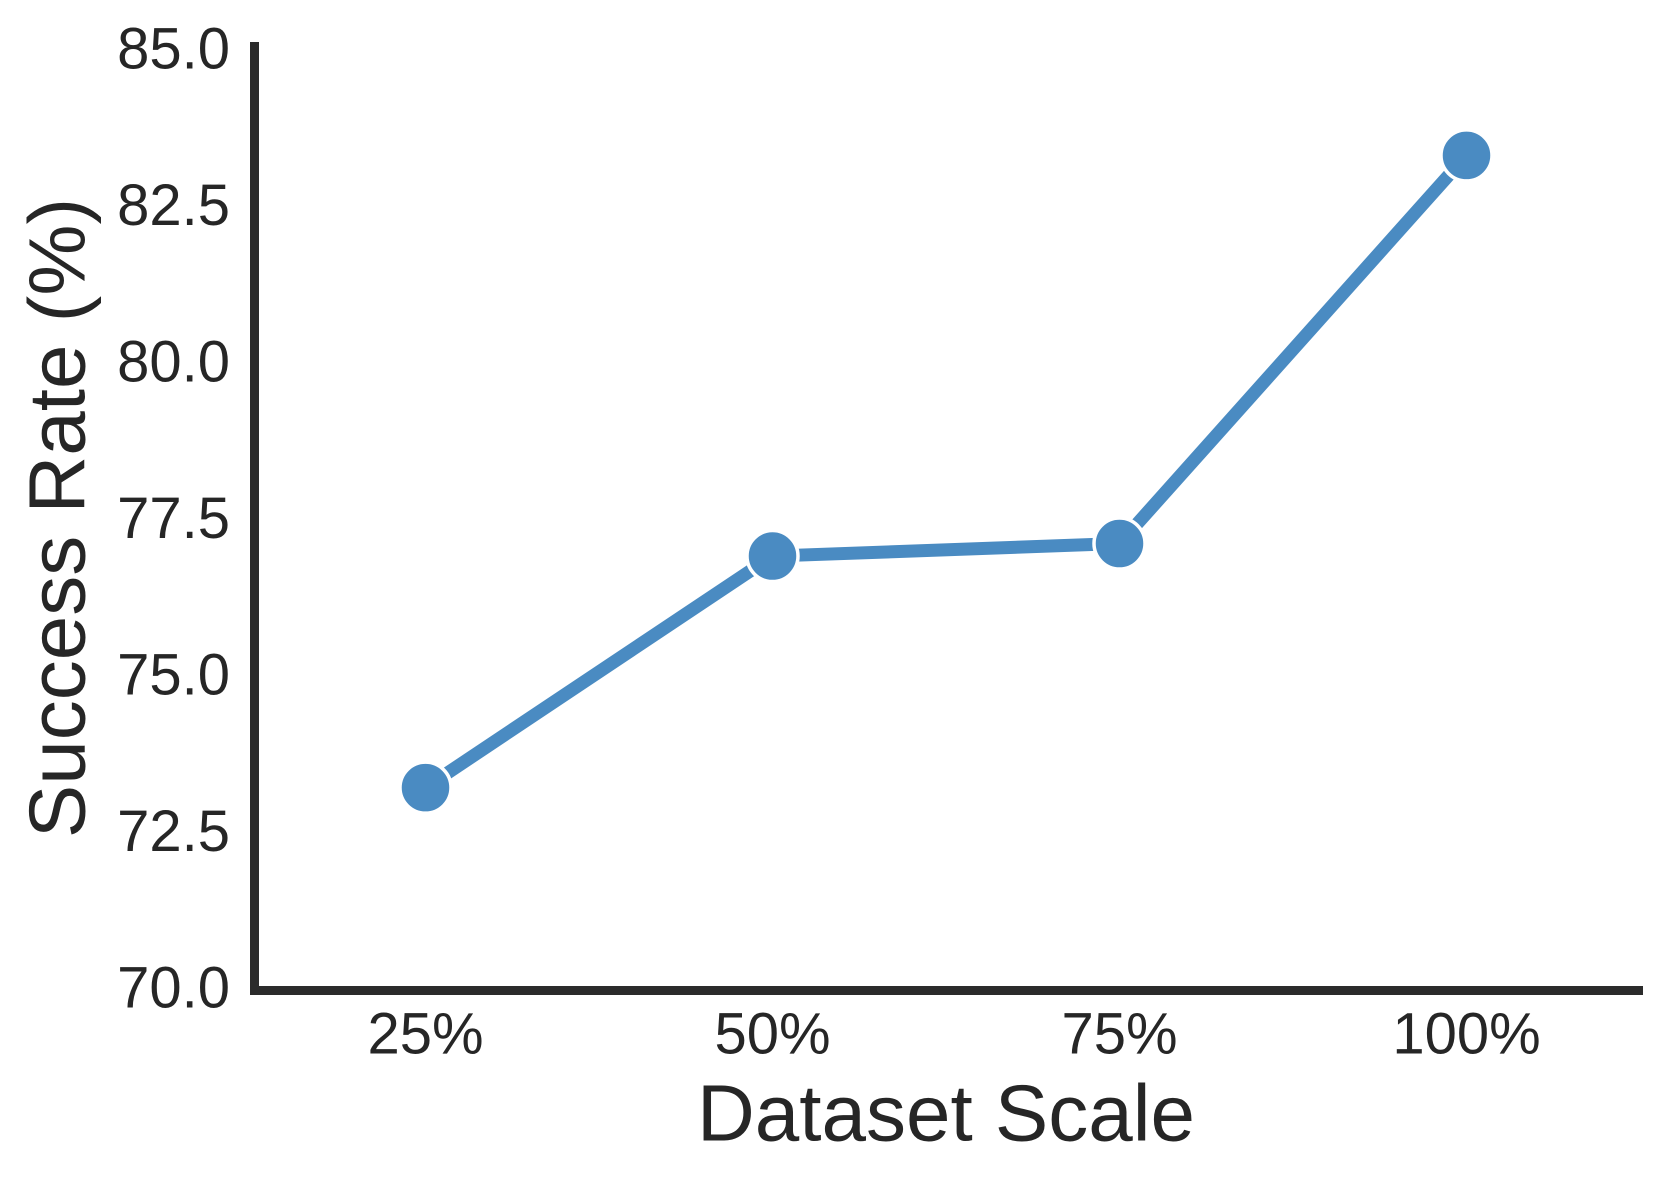 The image size is (1662, 1180). Describe the element at coordinates (173, 988) in the screenshot. I see `y-tick-label: 70.0` at that location.